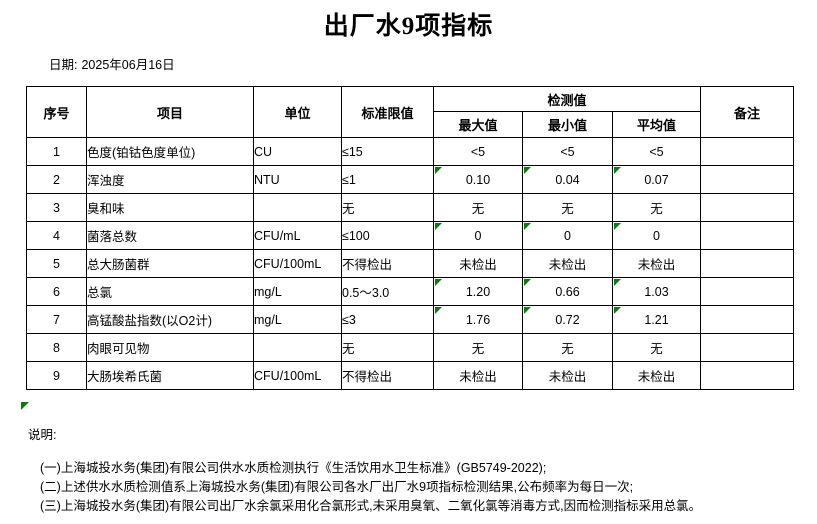 This screenshot has width=817, height=524. I want to click on table-header-row-2: 最大值 最小值 平均值, so click(410, 124).